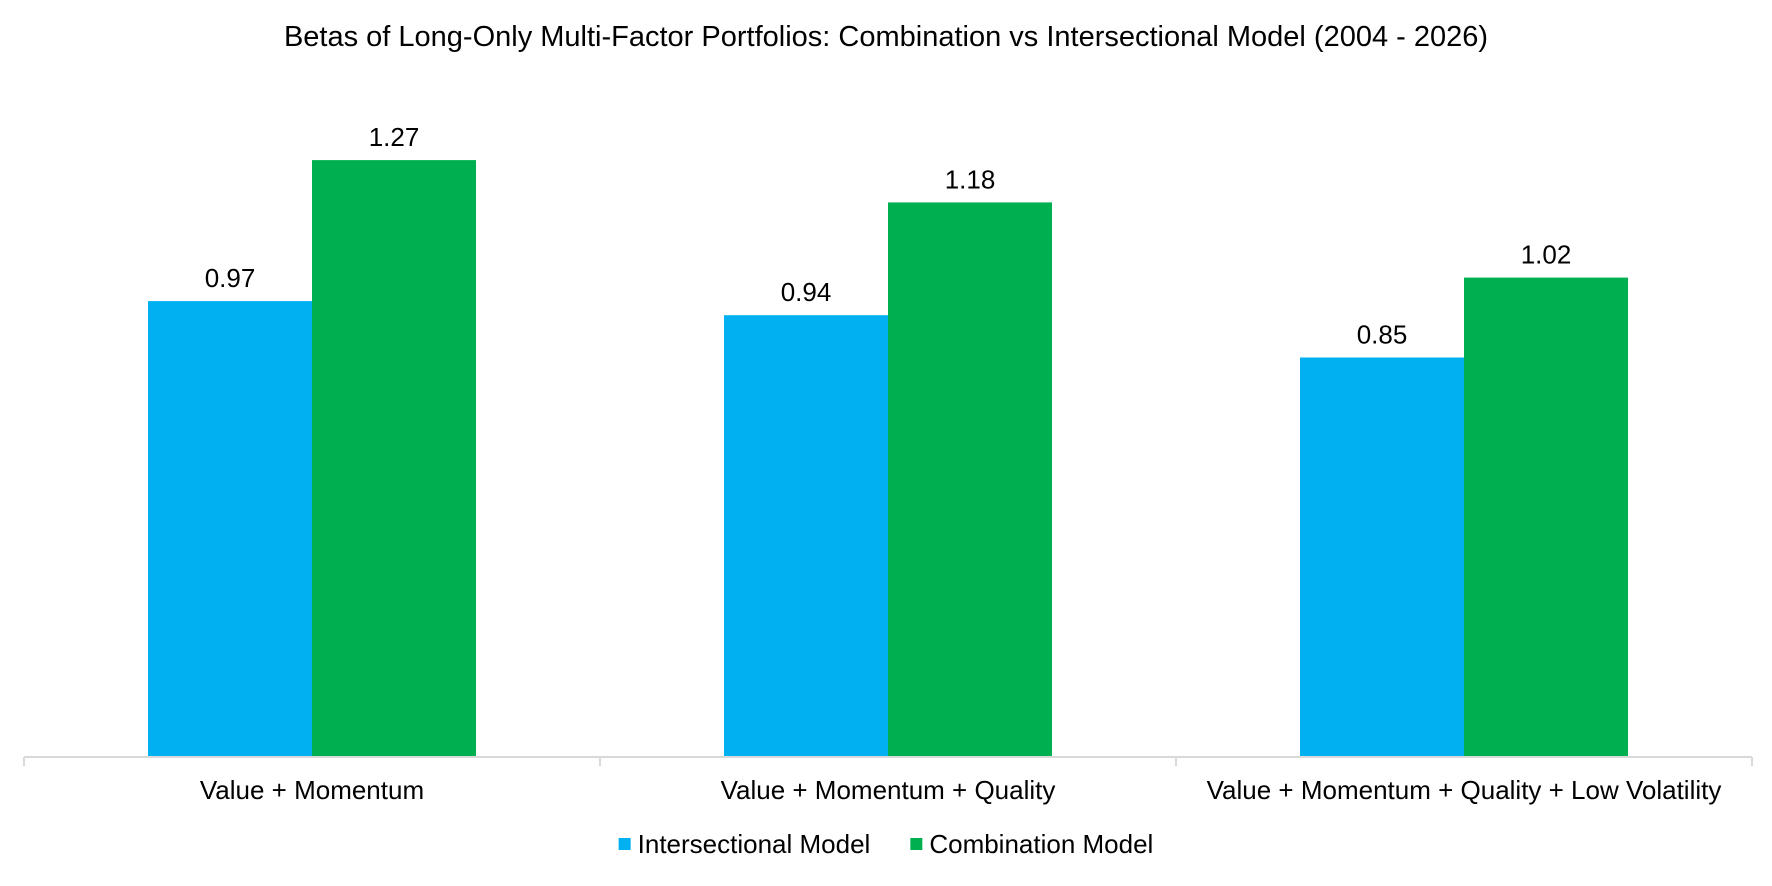 The height and width of the screenshot is (886, 1772). Describe the element at coordinates (806, 292) in the screenshot. I see `data-label-intersectional-model-value-momentum-quality: 0.94` at that location.